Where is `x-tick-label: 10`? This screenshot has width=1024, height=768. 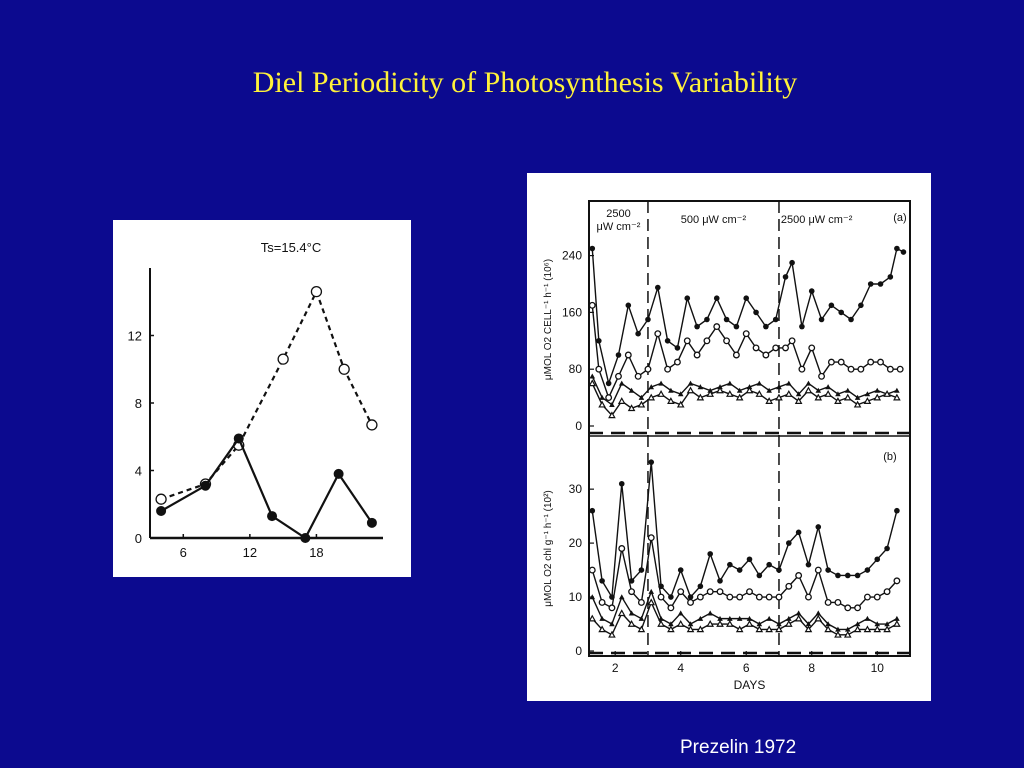 x-tick-label: 10 is located at coordinates (878, 668).